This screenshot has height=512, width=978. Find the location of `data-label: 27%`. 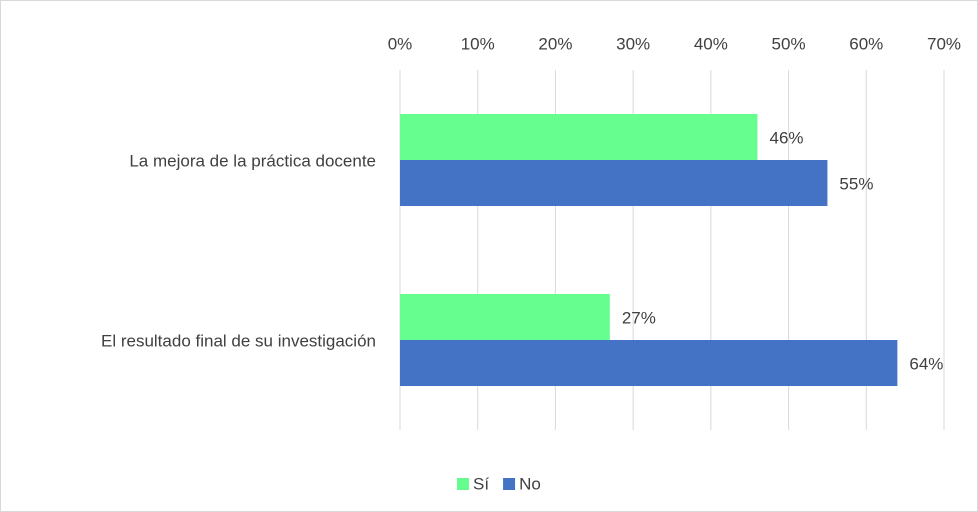

data-label: 27% is located at coordinates (639, 317).